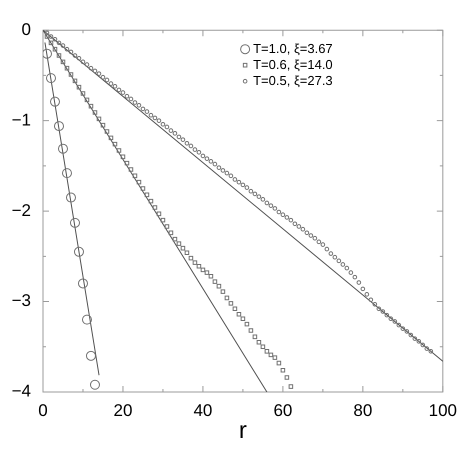 The image size is (474, 474). What do you see at coordinates (293, 80) in the screenshot?
I see `legend-label: T=0.5, ξ=27.3` at bounding box center [293, 80].